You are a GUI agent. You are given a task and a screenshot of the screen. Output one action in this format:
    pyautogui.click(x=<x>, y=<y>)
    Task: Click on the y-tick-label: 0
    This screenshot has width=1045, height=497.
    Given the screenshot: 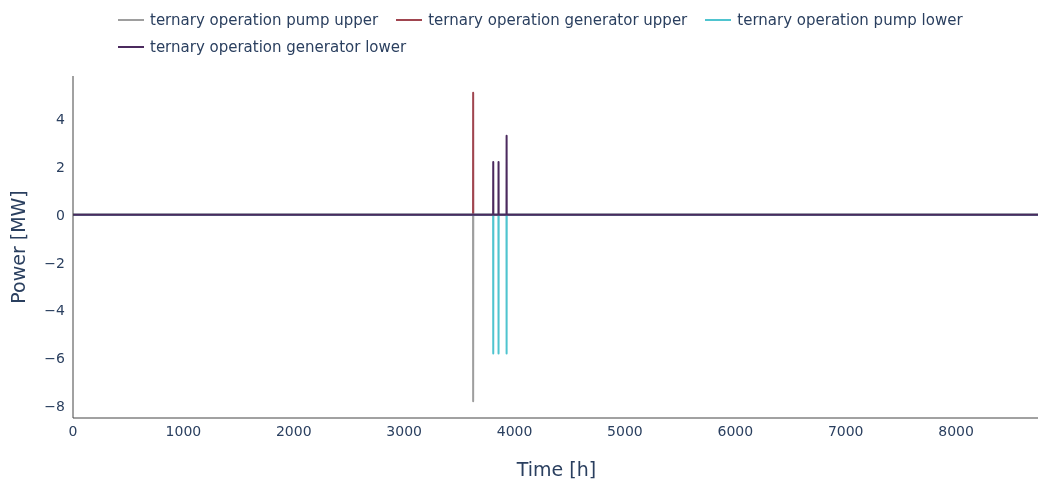 What is the action you would take?
    pyautogui.click(x=60, y=214)
    